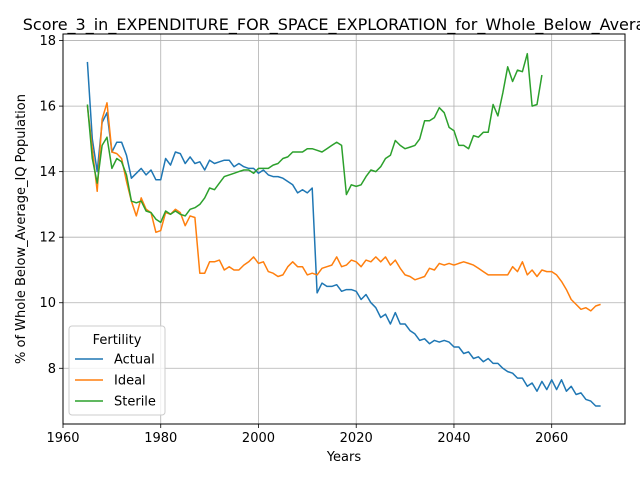 The height and width of the screenshot is (480, 640). I want to click on x-tick-label: 2040, so click(453, 438).